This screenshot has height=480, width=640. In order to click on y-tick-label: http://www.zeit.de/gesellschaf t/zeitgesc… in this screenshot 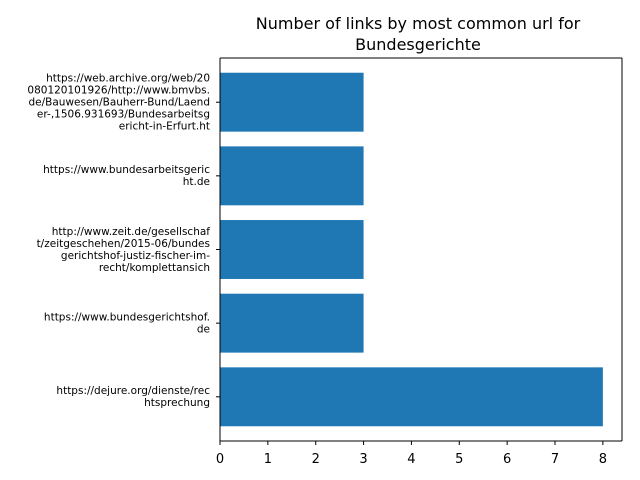, I will do `click(124, 250)`.